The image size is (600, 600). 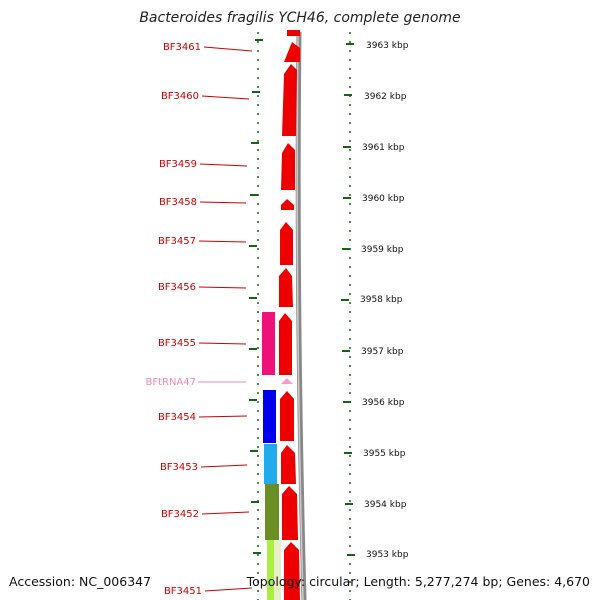 I want to click on gene-arrow-partial-top, so click(x=293, y=33).